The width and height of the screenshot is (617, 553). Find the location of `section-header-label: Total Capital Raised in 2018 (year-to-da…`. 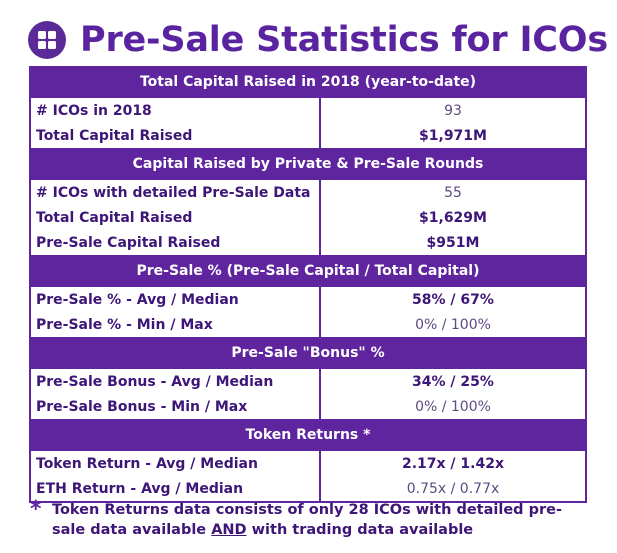

section-header-label: Total Capital Raised in 2018 (year-to-da… is located at coordinates (308, 82).